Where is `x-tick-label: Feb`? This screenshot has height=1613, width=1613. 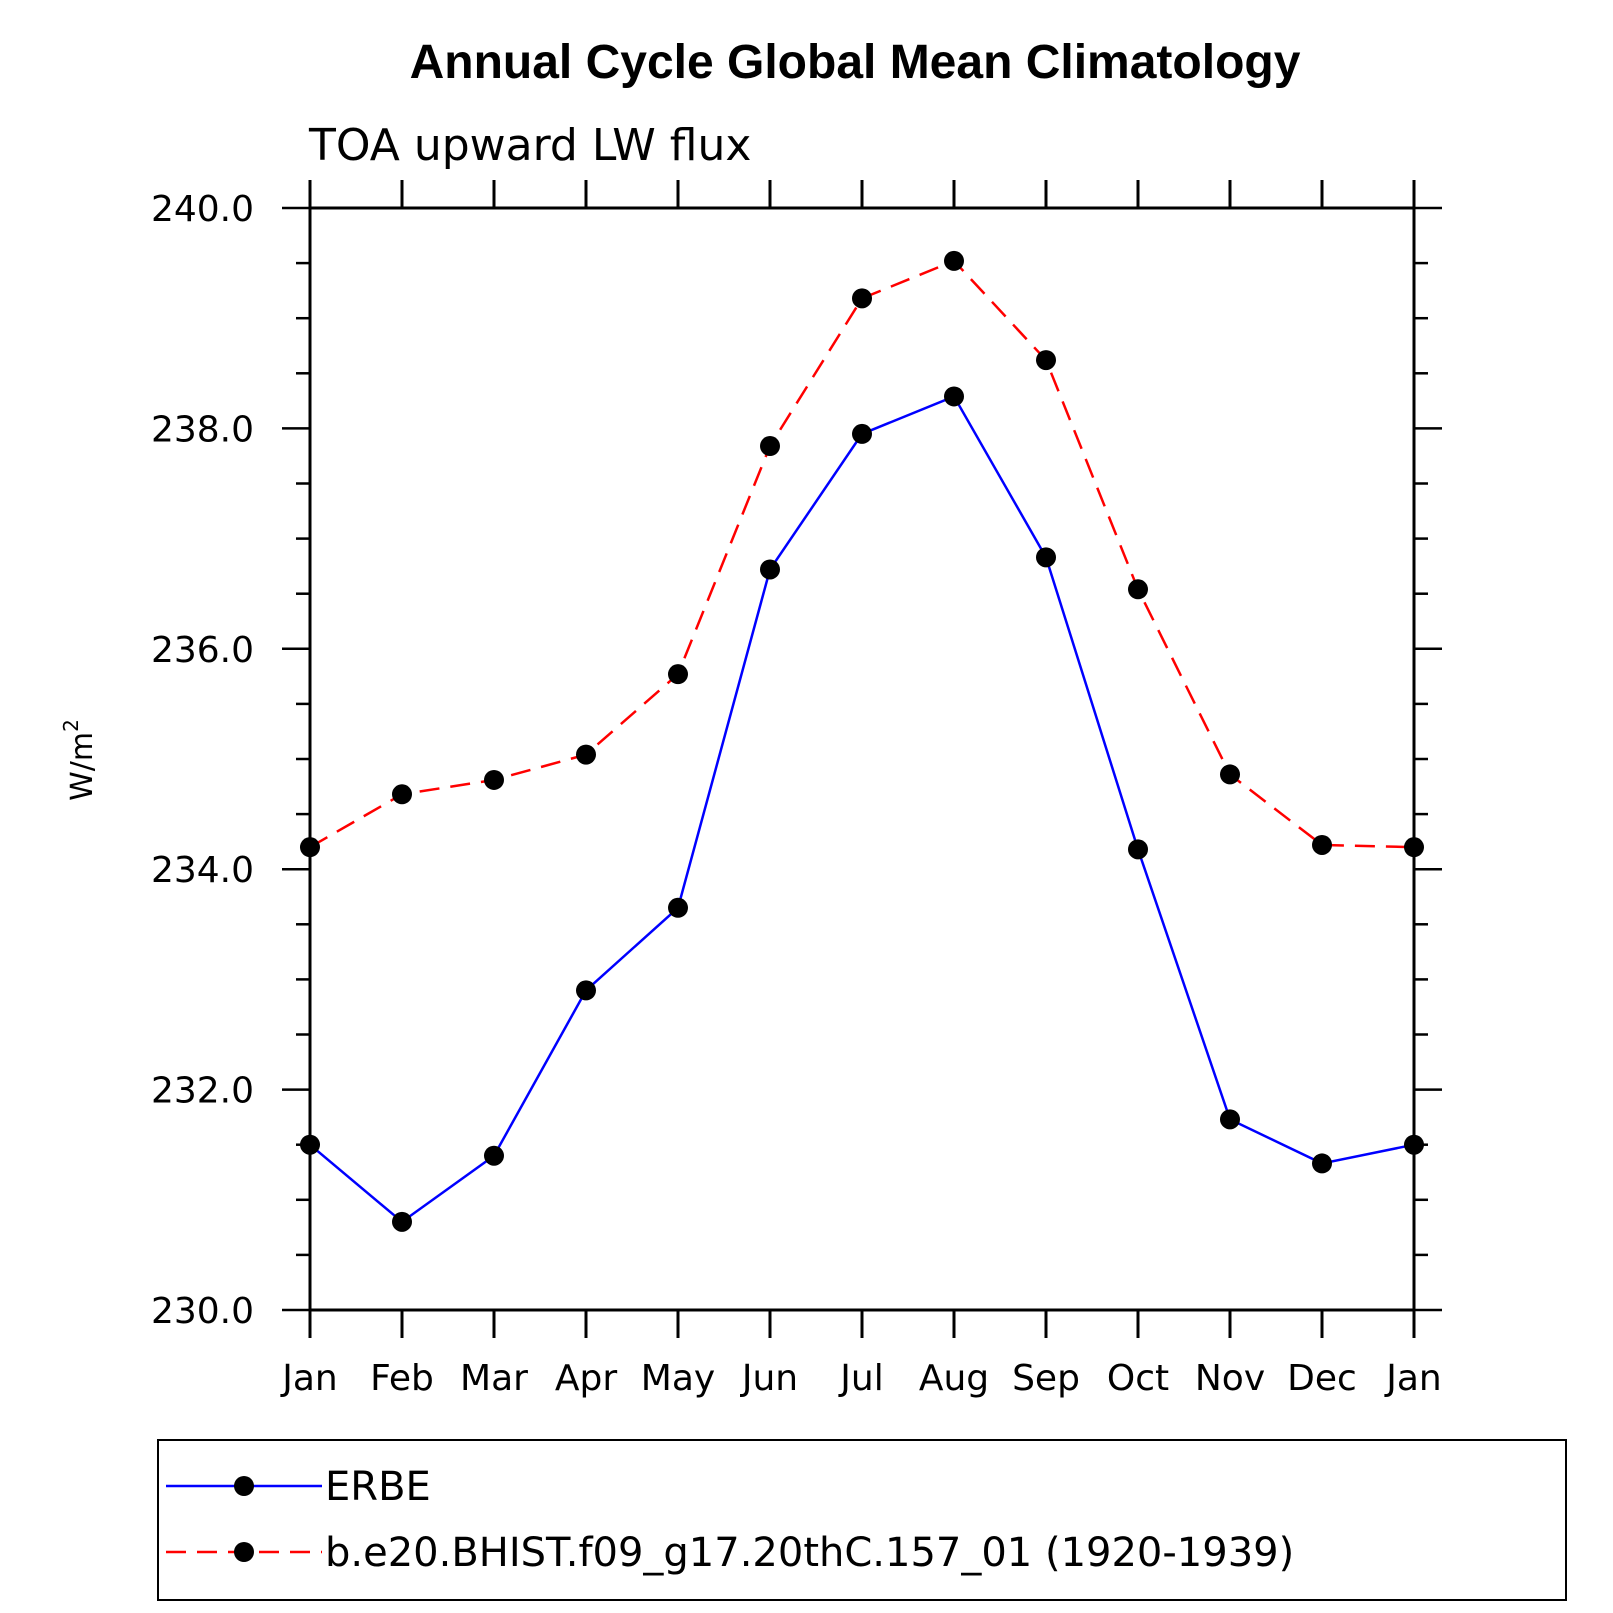
x-tick-label: Feb is located at coordinates (402, 1378).